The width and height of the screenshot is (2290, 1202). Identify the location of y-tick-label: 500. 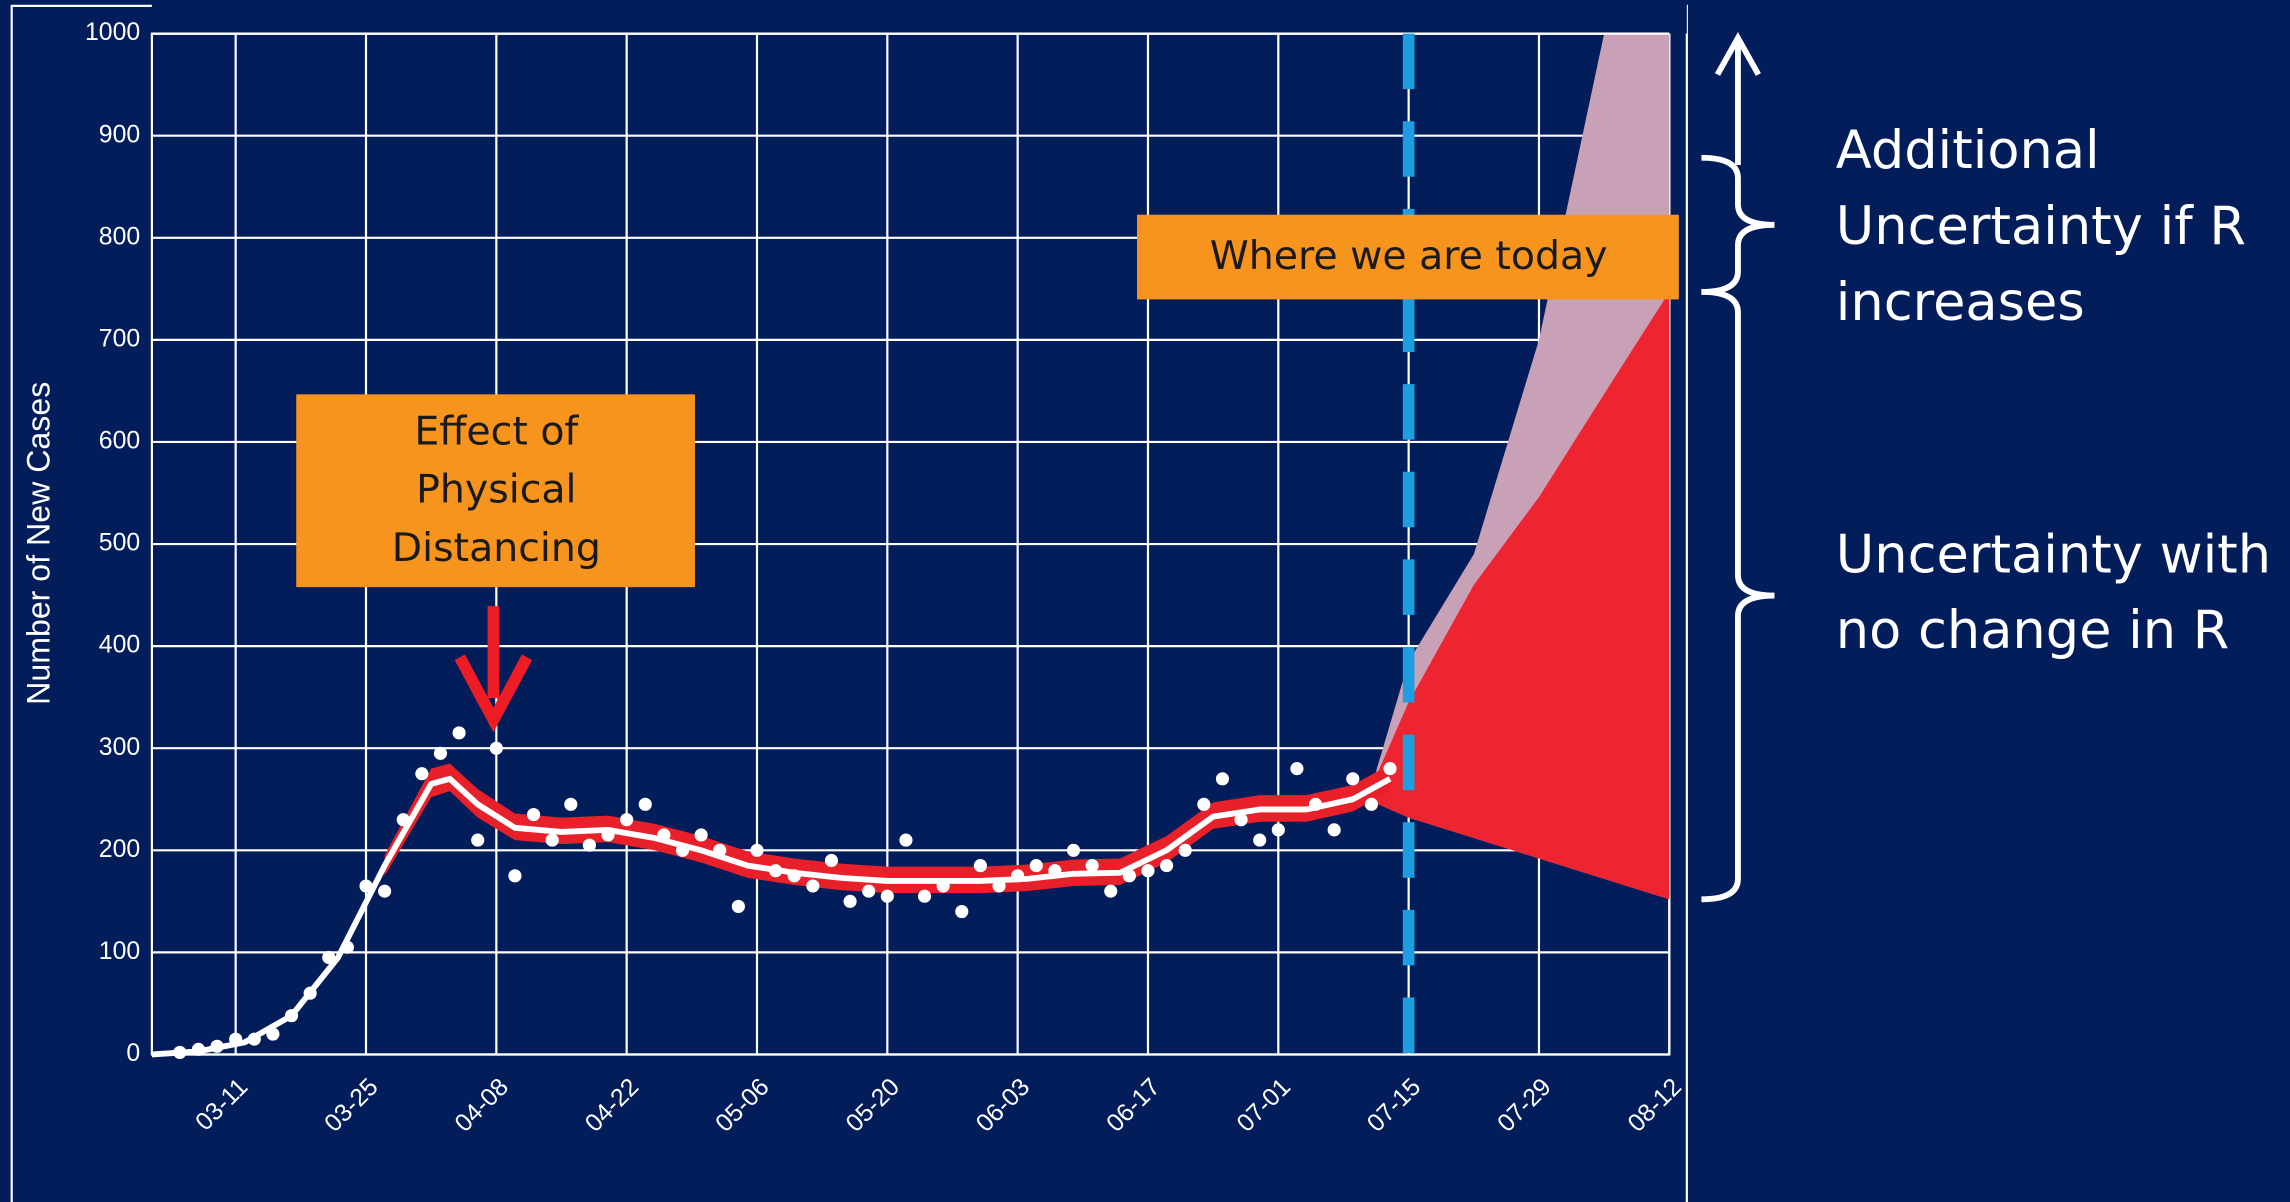
(119, 543).